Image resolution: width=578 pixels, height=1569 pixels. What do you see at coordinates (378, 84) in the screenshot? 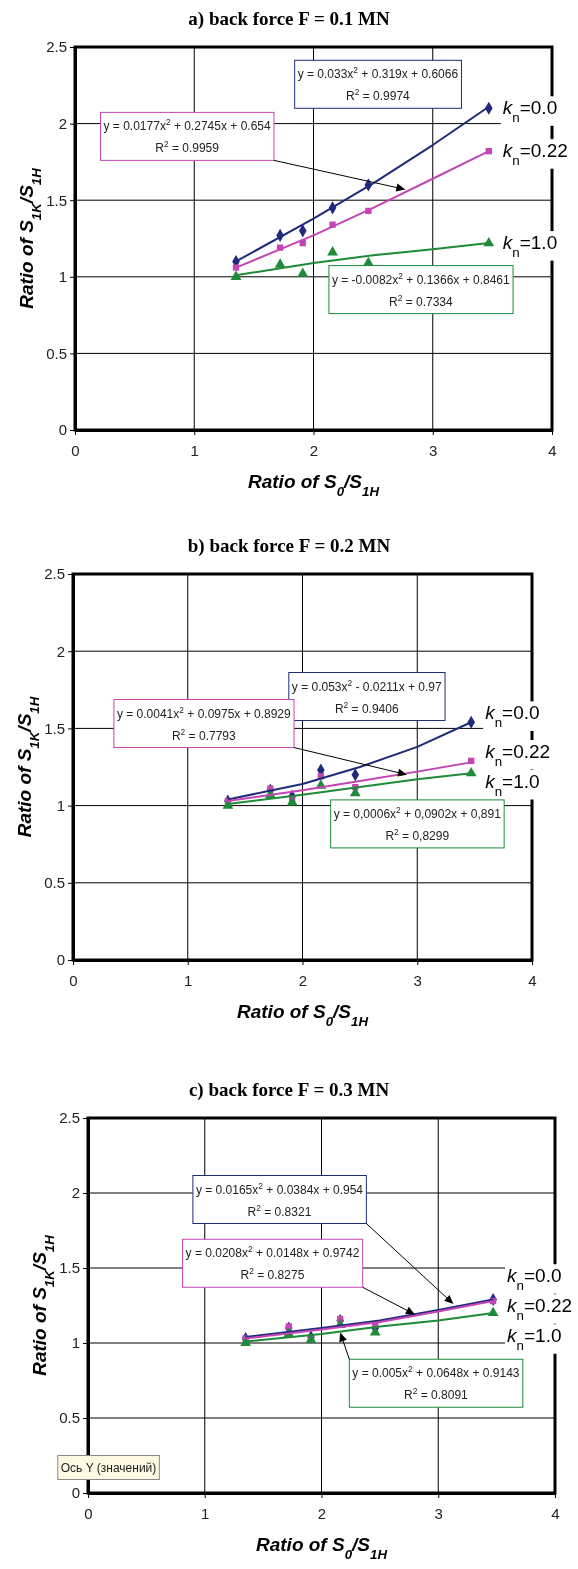
I see `annotation: y = 0.033x$^{2}$ + 0.319x + 0.6066 R$^{2}$ = 0.9974` at bounding box center [378, 84].